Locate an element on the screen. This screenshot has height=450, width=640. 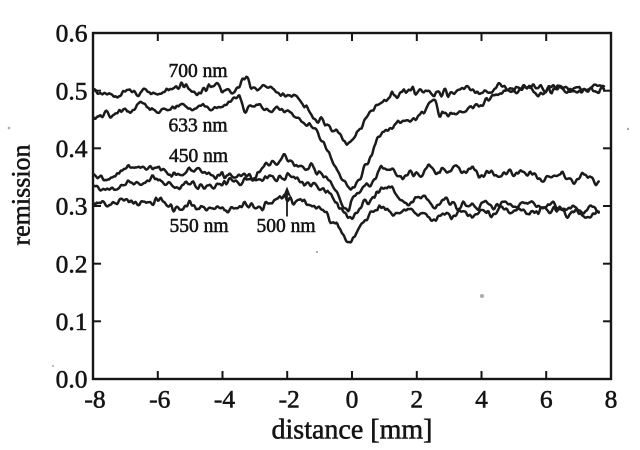
svg-text: 450 nm is located at coordinates (198, 156).